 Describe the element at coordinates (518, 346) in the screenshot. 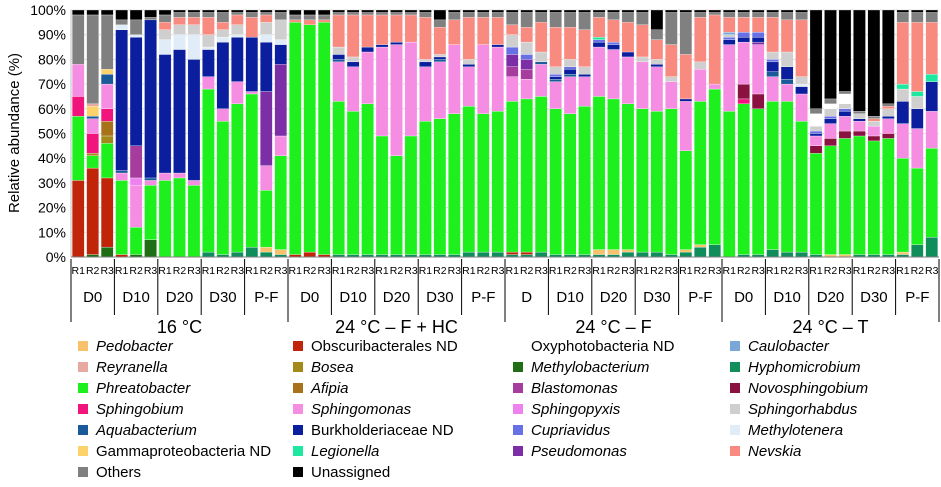

I see `legend-swatch` at that location.